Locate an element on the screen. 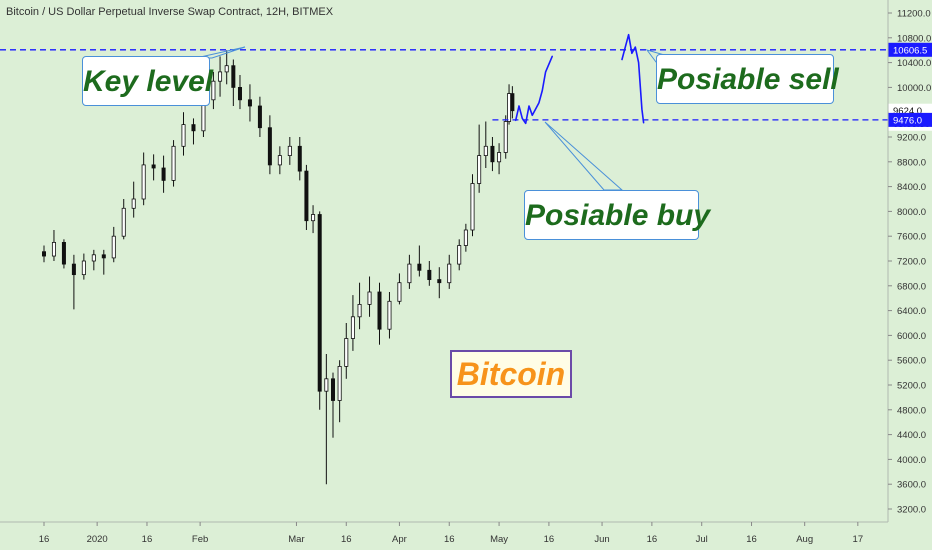 This screenshot has width=932, height=550. y-tick-label: 4400.0 is located at coordinates (911, 435).